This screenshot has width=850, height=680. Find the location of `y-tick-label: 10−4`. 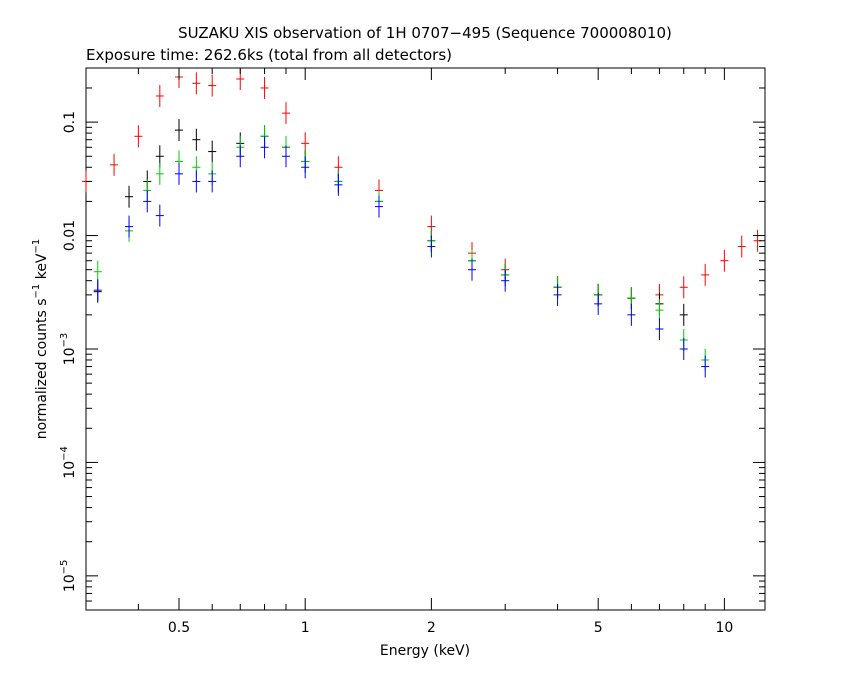

y-tick-label: 10−4 is located at coordinates (68, 462).